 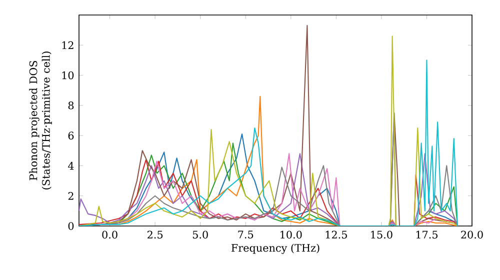 I want to click on y-tick-label: 0, so click(x=71, y=226).